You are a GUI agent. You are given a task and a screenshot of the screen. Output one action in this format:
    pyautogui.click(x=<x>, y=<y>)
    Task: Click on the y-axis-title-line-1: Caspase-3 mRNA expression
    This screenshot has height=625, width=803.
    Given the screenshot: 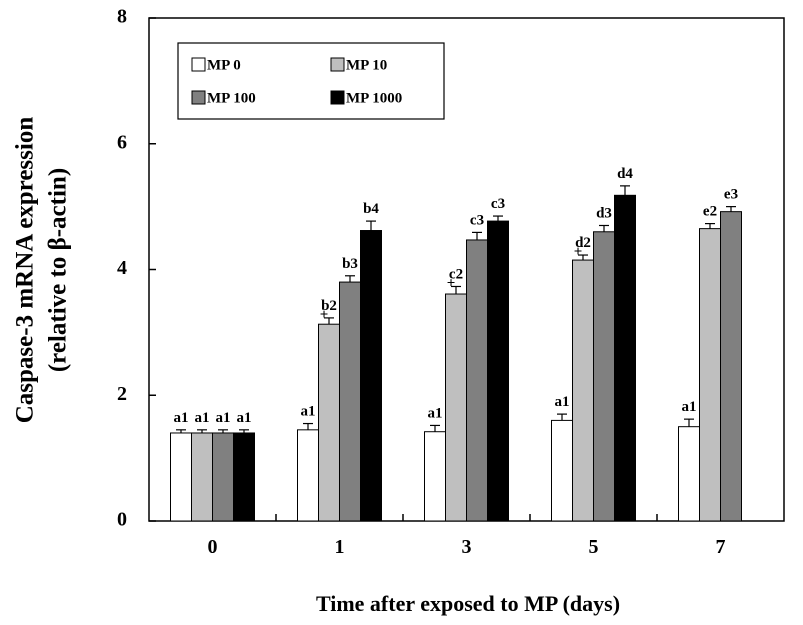 What is the action you would take?
    pyautogui.click(x=25, y=270)
    